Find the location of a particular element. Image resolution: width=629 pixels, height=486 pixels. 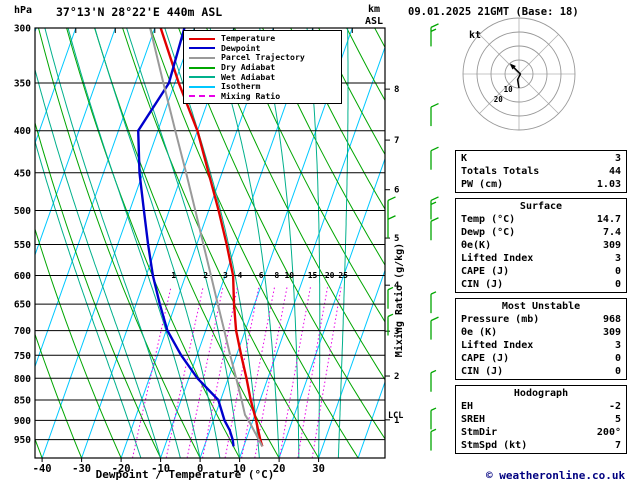

stat-label: CIN (J) is located at coordinates (482, 371).